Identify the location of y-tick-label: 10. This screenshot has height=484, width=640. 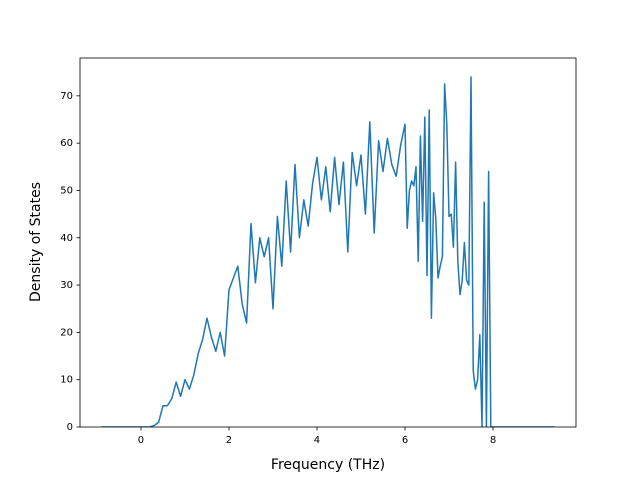
(66, 380).